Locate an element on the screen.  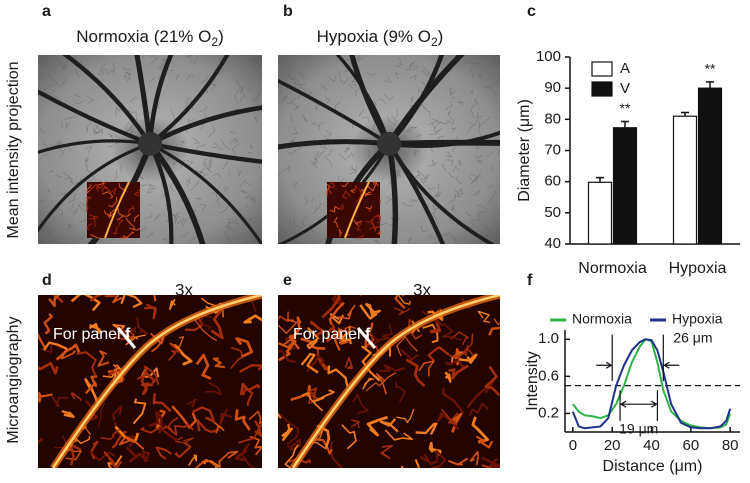
significance: ** is located at coordinates (710, 69).